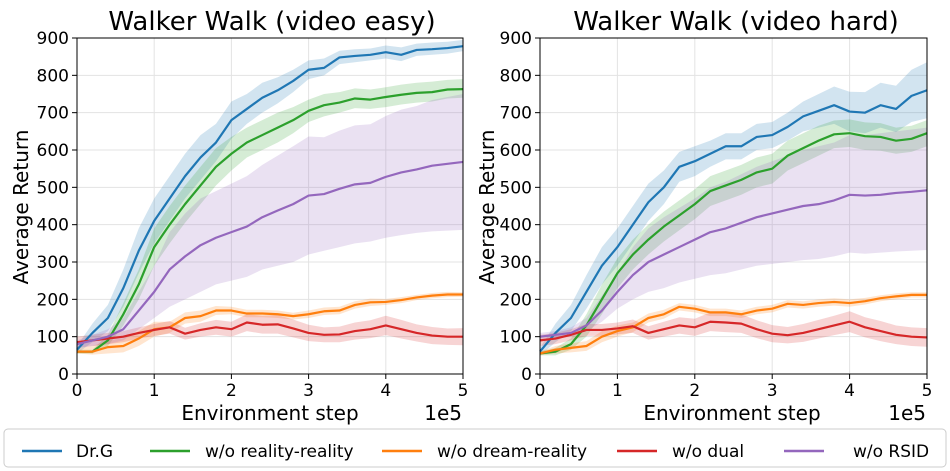 This screenshot has width=950, height=471. Describe the element at coordinates (67, 452) in the screenshot. I see `legend-item-drg: Dr.G` at that location.